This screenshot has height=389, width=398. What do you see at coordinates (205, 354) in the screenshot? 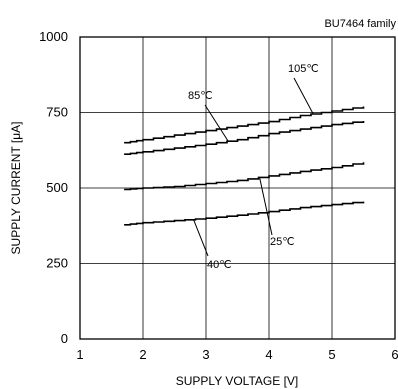
I see `x-tick-label: 3` at bounding box center [205, 354].